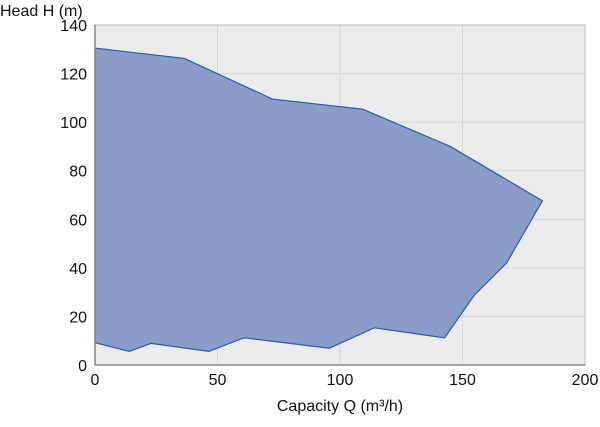  I want to click on y-tick-label: 0, so click(82, 366).